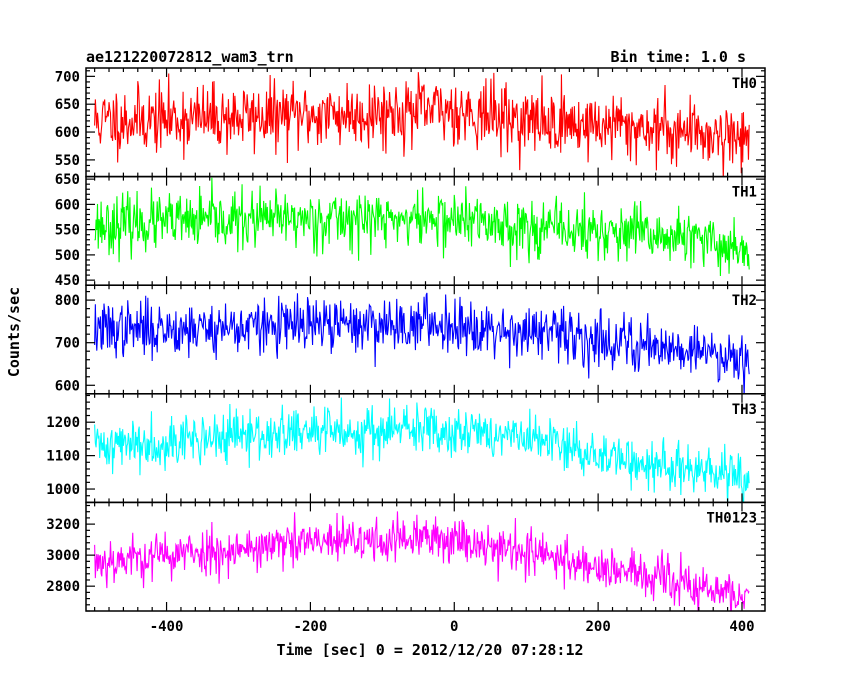 The height and width of the screenshot is (680, 850). I want to click on series-line-th1, so click(422, 227).